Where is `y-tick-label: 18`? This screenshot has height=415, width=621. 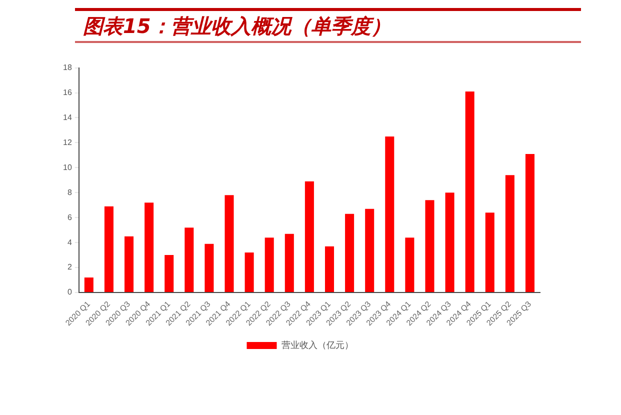 y-tick-label: 18 is located at coordinates (67, 67).